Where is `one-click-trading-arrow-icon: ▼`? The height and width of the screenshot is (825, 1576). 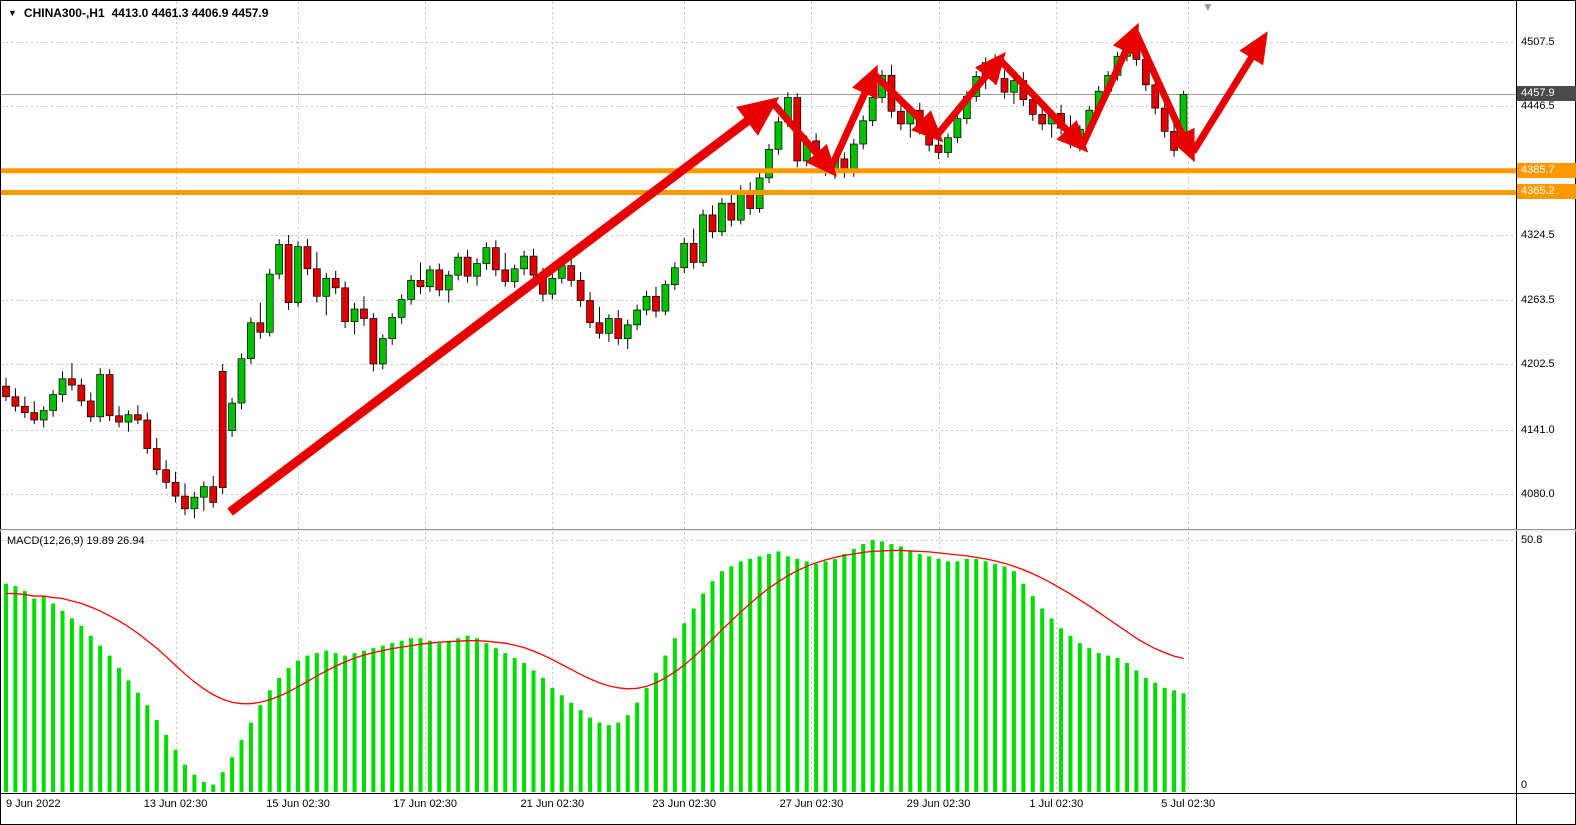
one-click-trading-arrow-icon: ▼ is located at coordinates (12, 13).